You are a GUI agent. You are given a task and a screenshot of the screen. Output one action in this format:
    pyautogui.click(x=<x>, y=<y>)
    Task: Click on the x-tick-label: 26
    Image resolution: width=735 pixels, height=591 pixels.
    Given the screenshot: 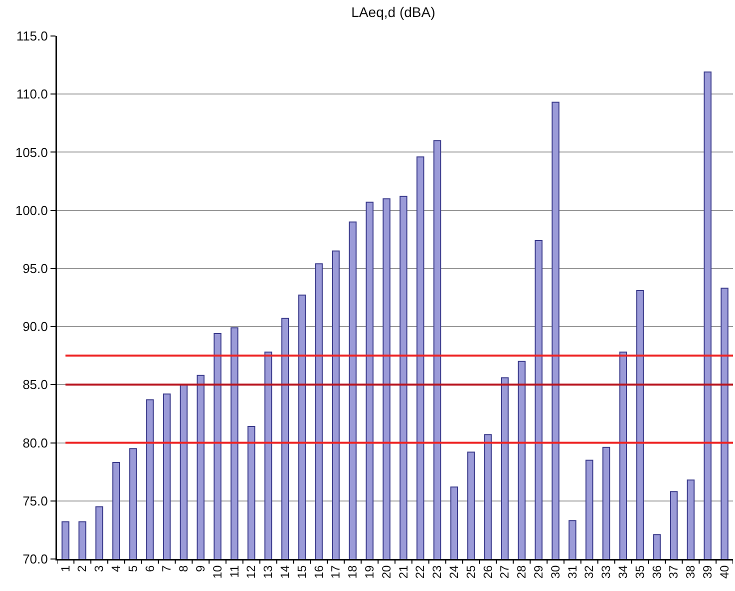 What is the action you would take?
    pyautogui.click(x=487, y=571)
    